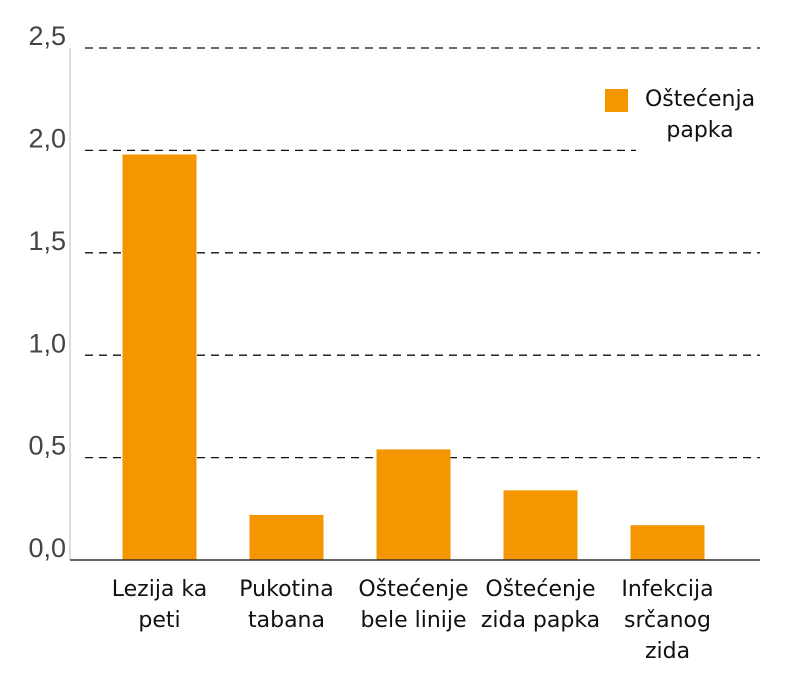 This screenshot has width=800, height=695. Describe the element at coordinates (159, 605) in the screenshot. I see `x-tick-label: Lezija ka peti` at that location.